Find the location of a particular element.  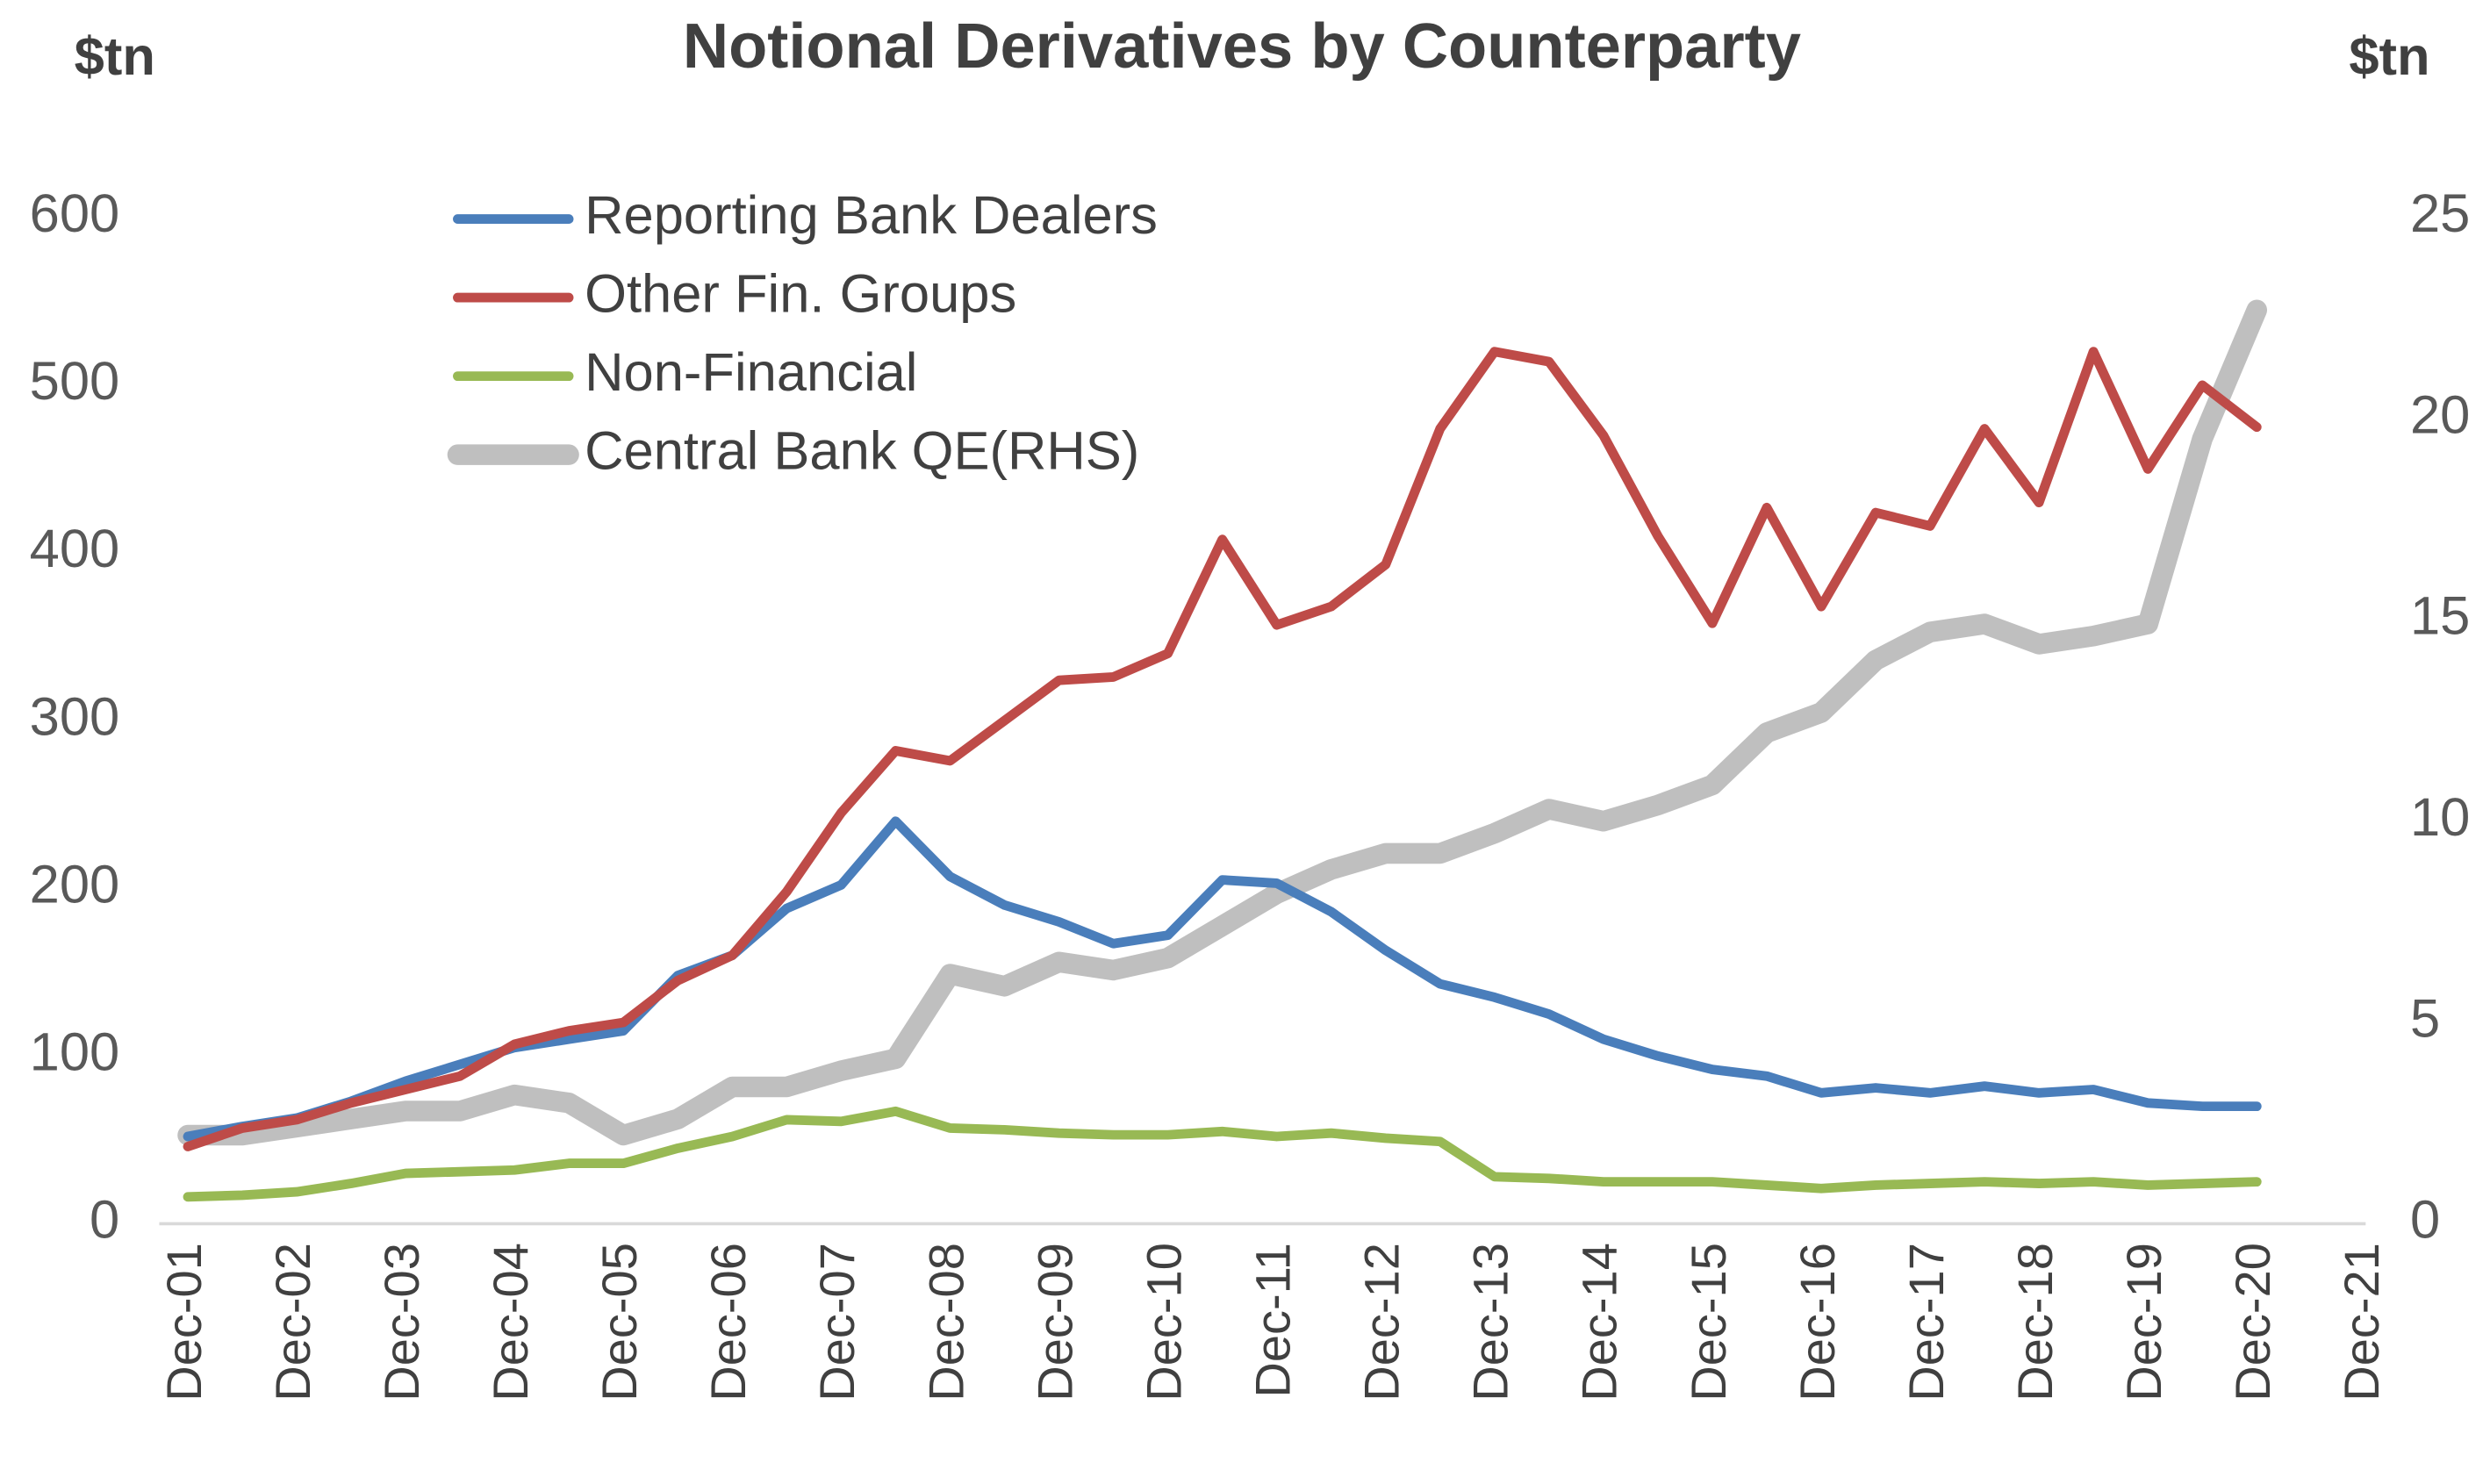

x-tick-label: Dec-02 is located at coordinates (292, 1322).